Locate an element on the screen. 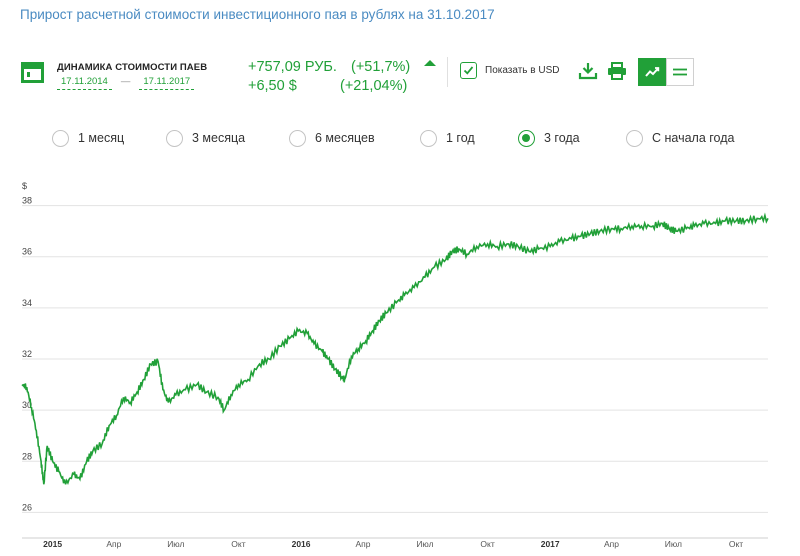 The height and width of the screenshot is (556, 800). x-axis: 2015 Апр Июл Окт 2016 Апр Июл Окт 2017 Апр Июл Окт is located at coordinates (393, 544).